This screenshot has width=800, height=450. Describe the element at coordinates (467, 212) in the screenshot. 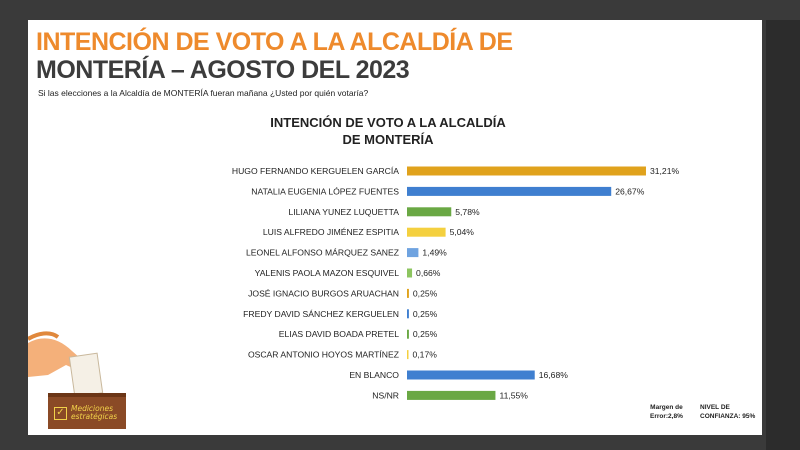

I see `value-label: 5,78%` at that location.